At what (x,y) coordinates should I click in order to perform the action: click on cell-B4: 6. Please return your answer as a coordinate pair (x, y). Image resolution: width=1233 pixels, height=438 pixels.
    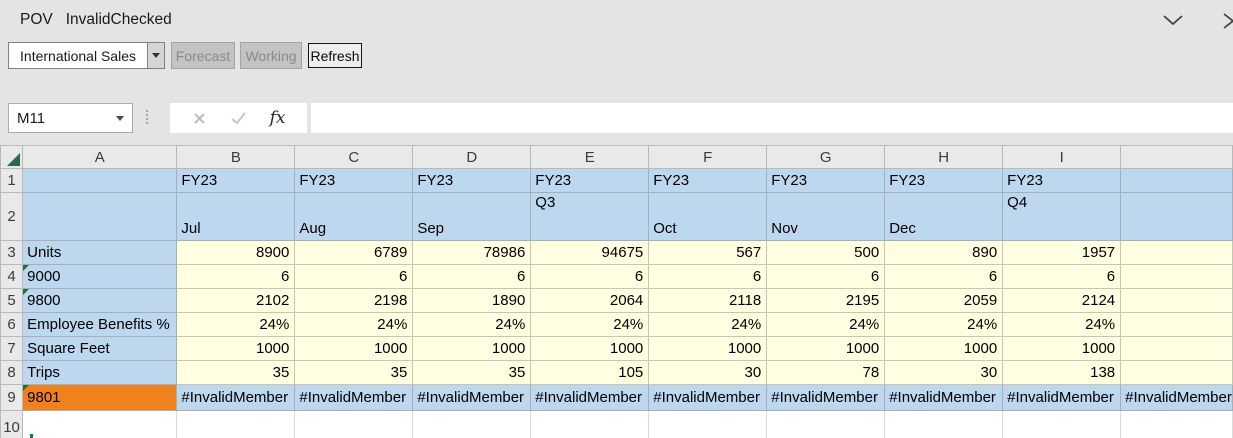
    Looking at the image, I should click on (236, 276).